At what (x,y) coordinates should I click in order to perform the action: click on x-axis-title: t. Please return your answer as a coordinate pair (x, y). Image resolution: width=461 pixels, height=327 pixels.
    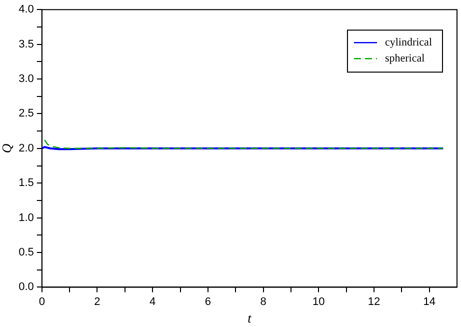
    Looking at the image, I should click on (250, 318).